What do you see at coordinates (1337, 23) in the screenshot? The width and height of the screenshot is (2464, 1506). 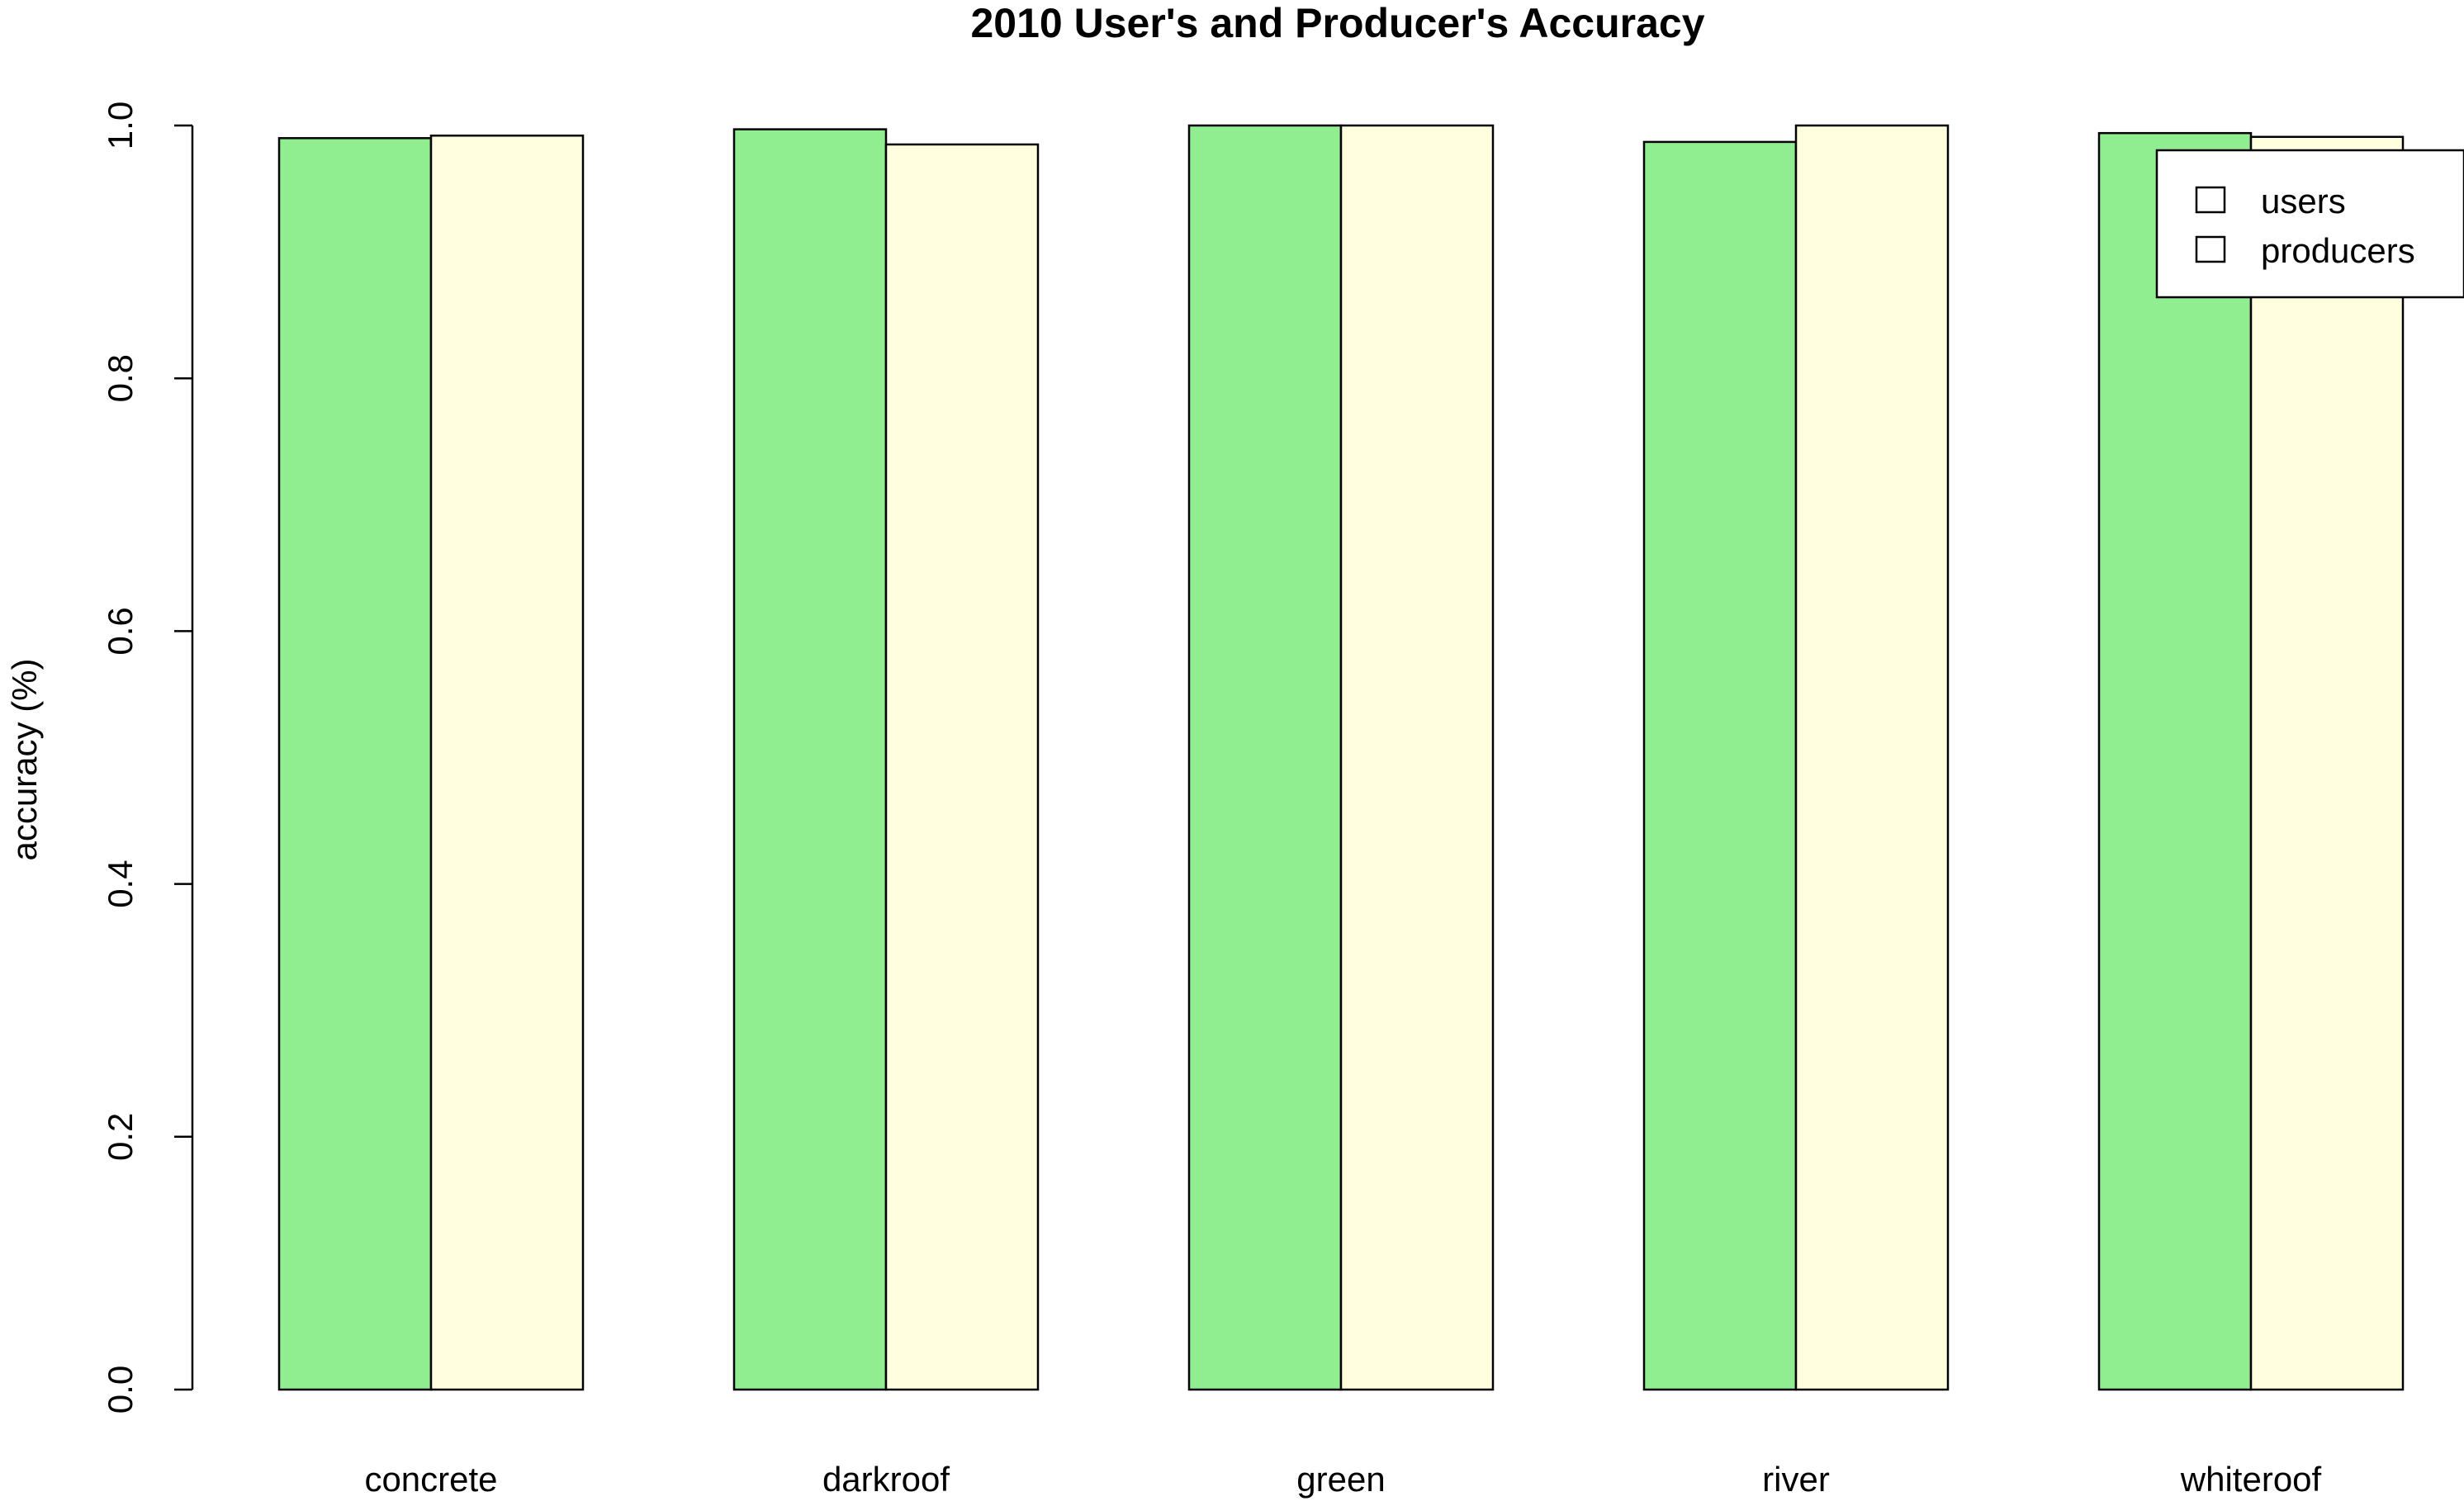 I see `chart-title: 2010 User's and Producer's Accuracy` at bounding box center [1337, 23].